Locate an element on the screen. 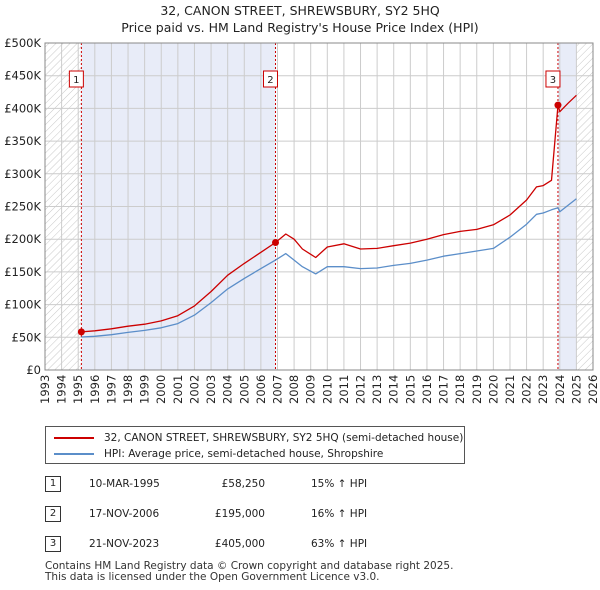  sale-date: 21-NOV-2023 is located at coordinates (124, 544).